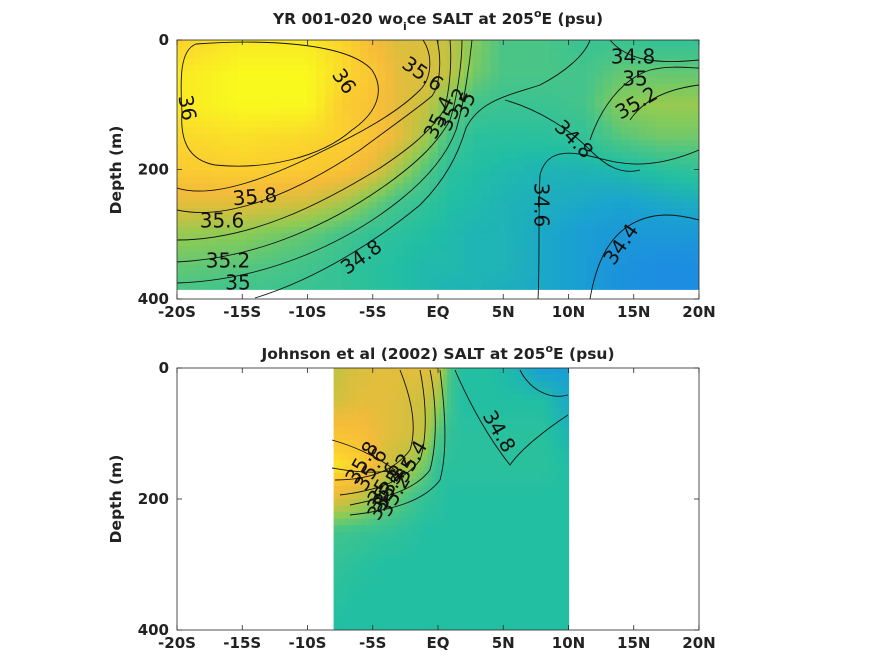 The height and width of the screenshot is (656, 875). I want to click on contour-35.6, so click(309, 126).